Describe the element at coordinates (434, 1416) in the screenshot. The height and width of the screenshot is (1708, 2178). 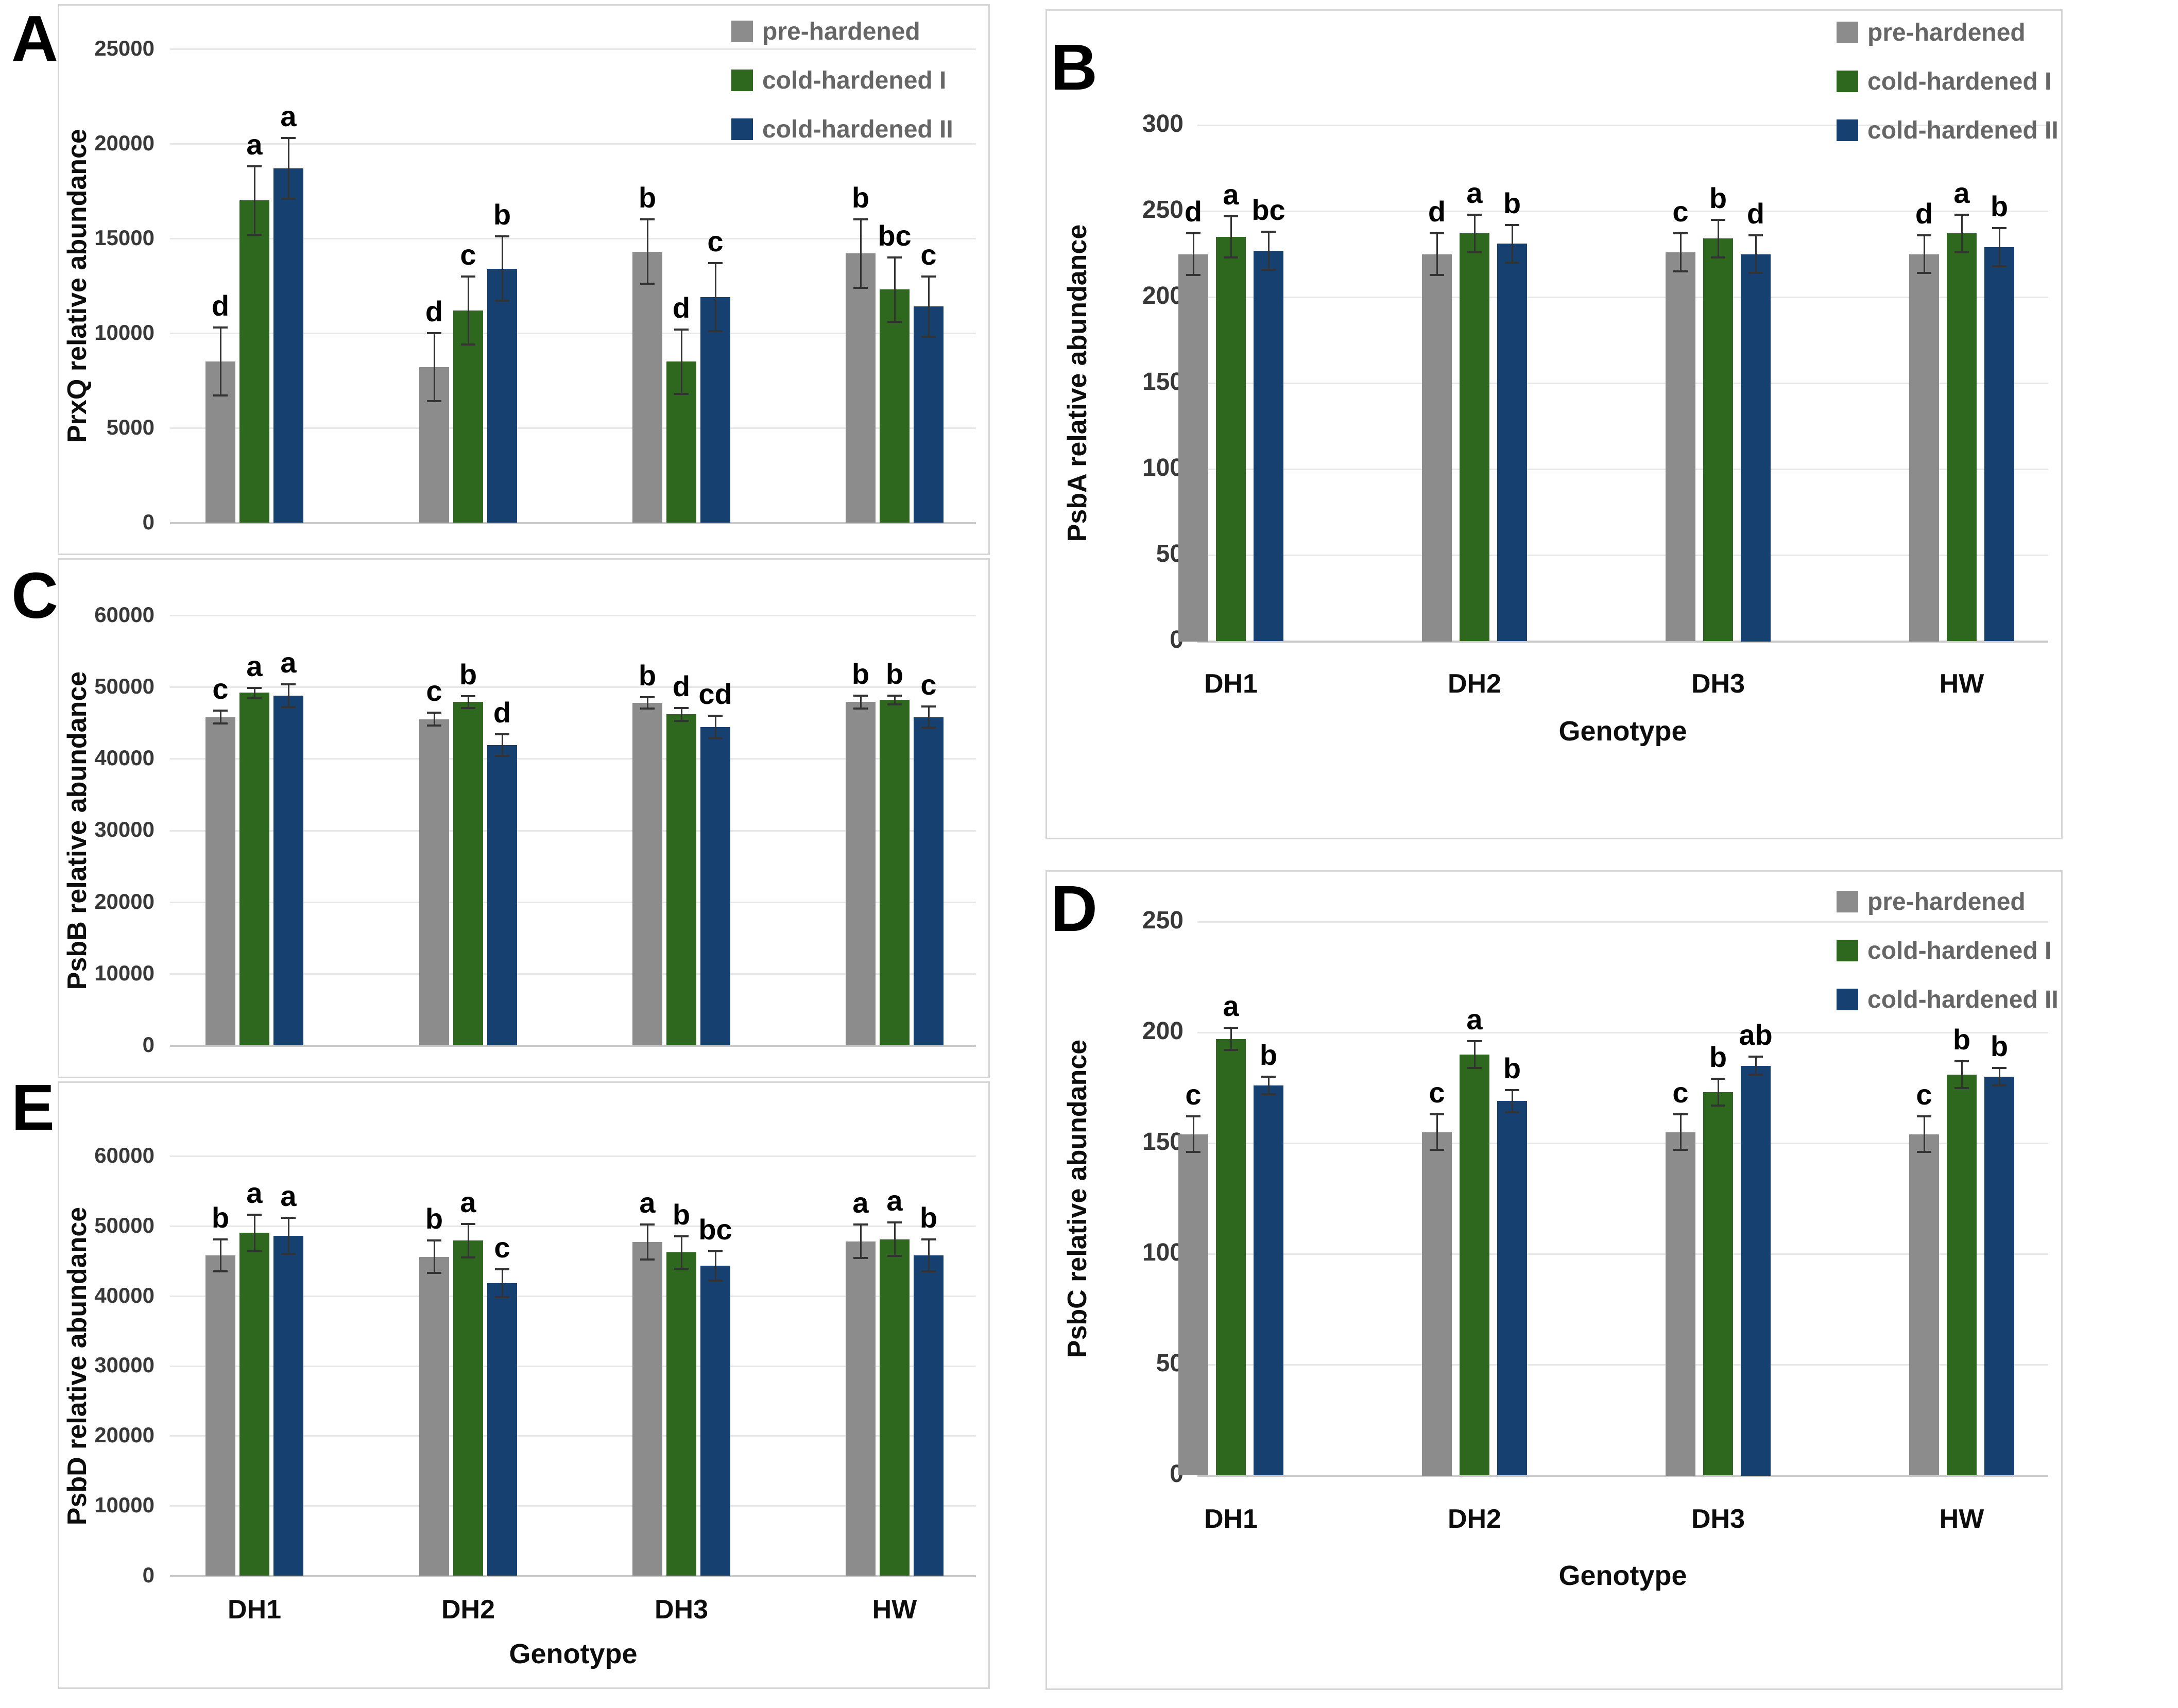
I see `bar-E-DH2-s0` at that location.